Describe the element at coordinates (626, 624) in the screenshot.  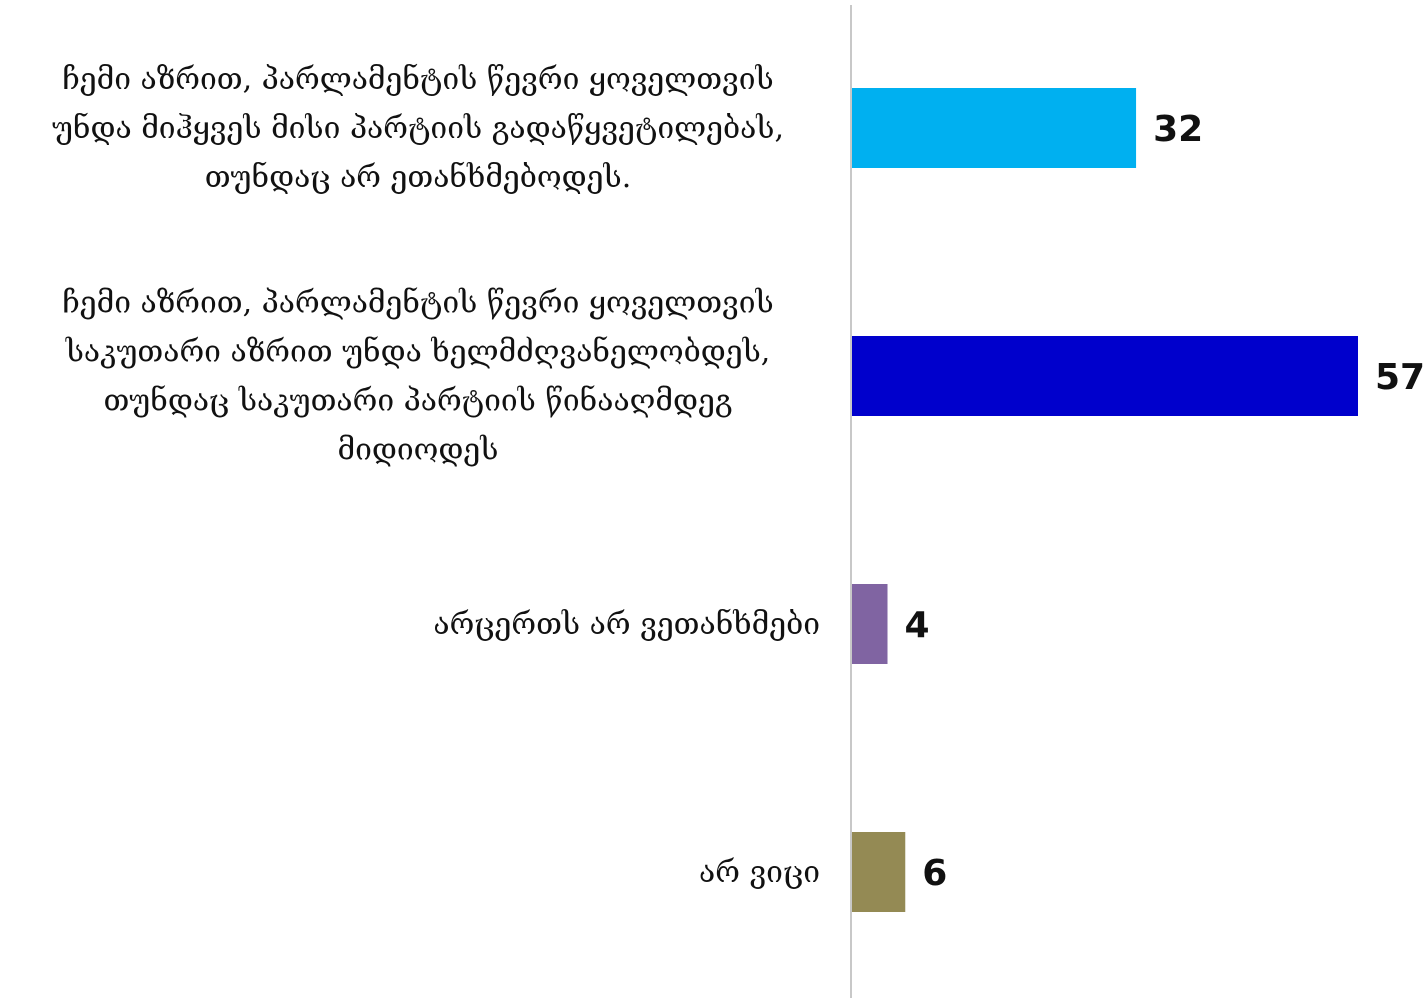
I see `category-label-2-line-0: არცერთს არ ვეთანხმები` at that location.